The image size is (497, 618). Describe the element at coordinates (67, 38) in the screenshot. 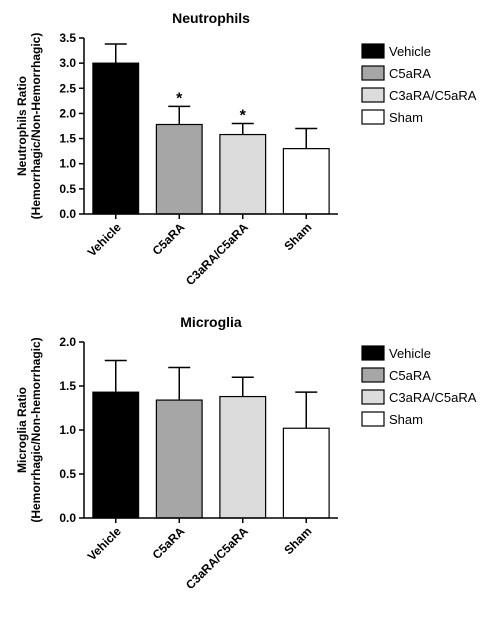

I see `y-tick-label: 3.5` at that location.